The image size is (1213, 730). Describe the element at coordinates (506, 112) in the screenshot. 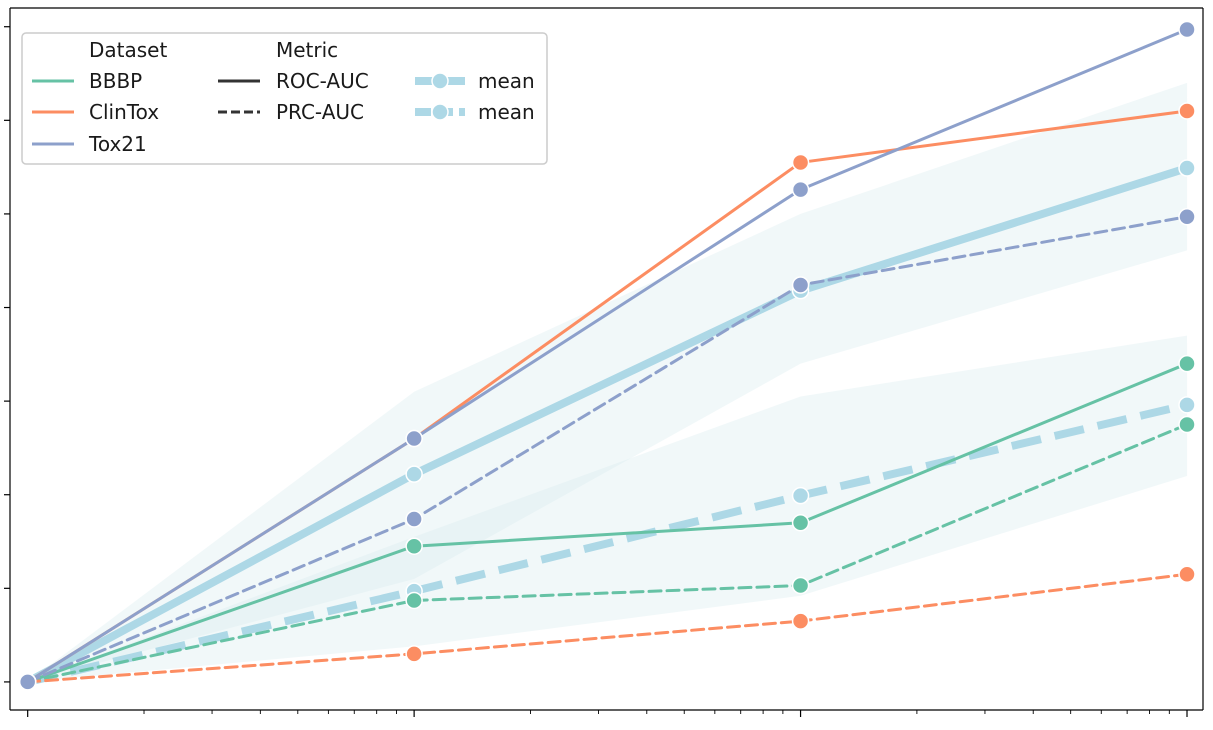

I see `legend-label-mean-prc: mean` at that location.